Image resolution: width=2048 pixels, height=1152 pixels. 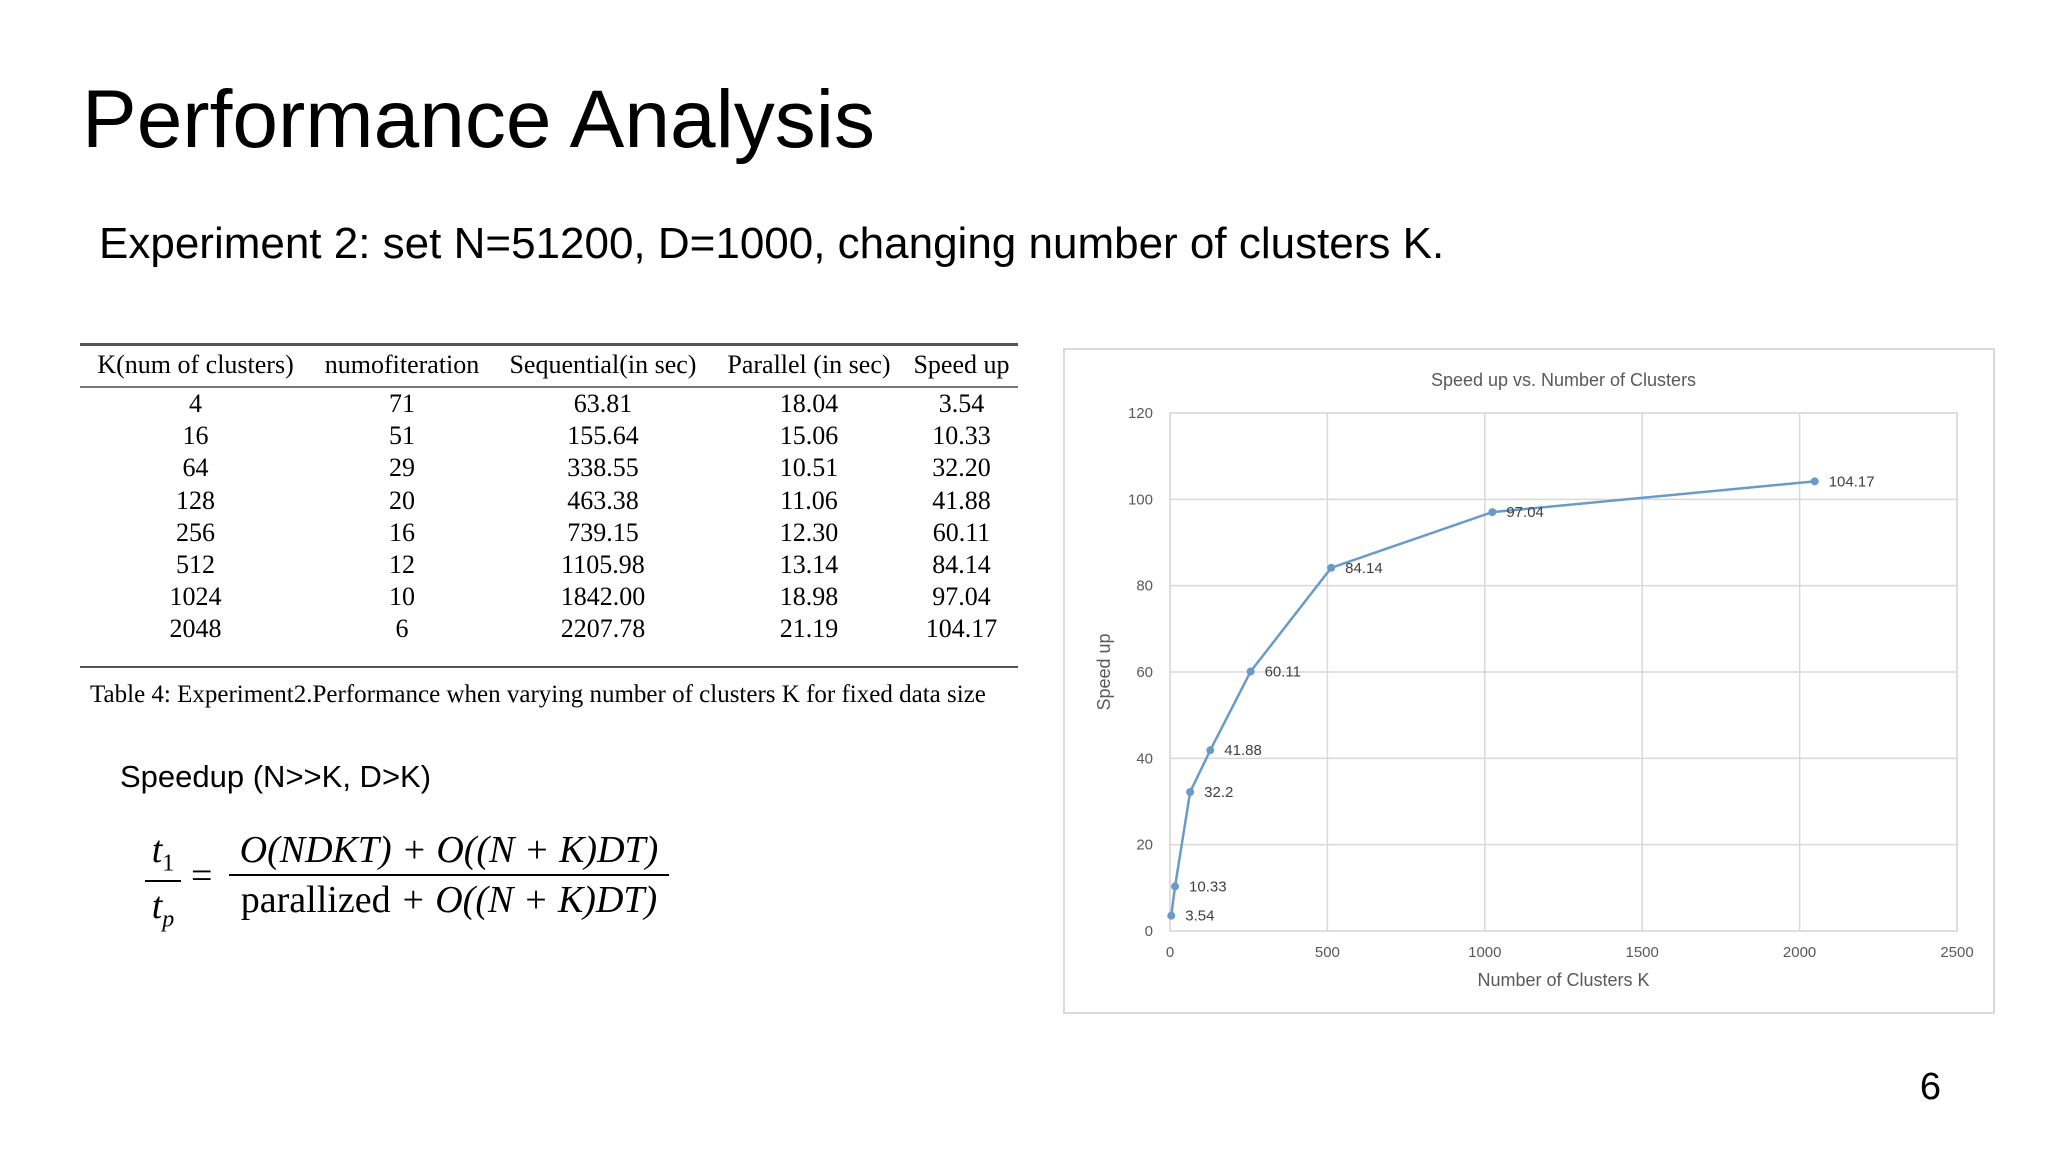 I want to click on formula-lhs-numerator: t1, so click(x=163, y=853).